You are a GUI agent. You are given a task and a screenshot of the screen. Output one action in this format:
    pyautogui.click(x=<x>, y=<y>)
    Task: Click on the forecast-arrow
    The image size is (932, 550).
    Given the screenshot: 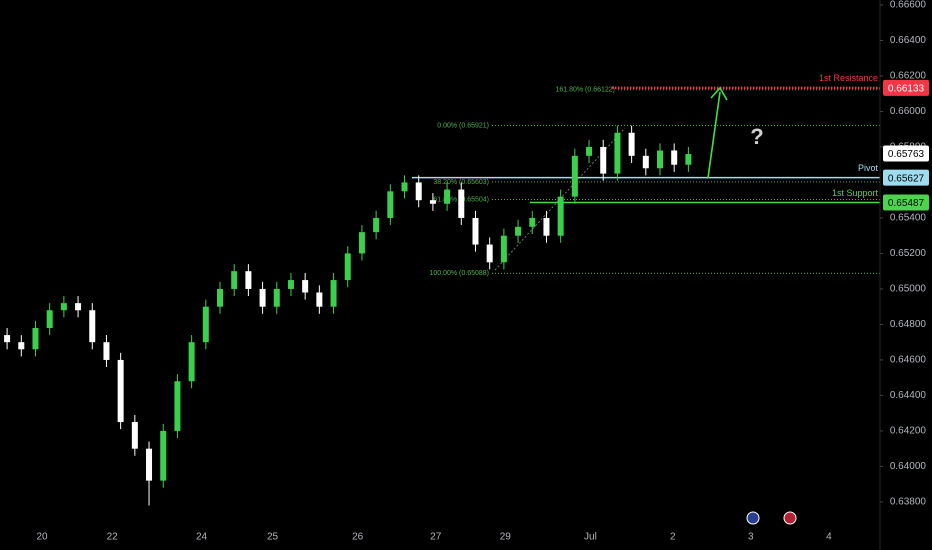 What is the action you would take?
    pyautogui.click(x=717, y=132)
    